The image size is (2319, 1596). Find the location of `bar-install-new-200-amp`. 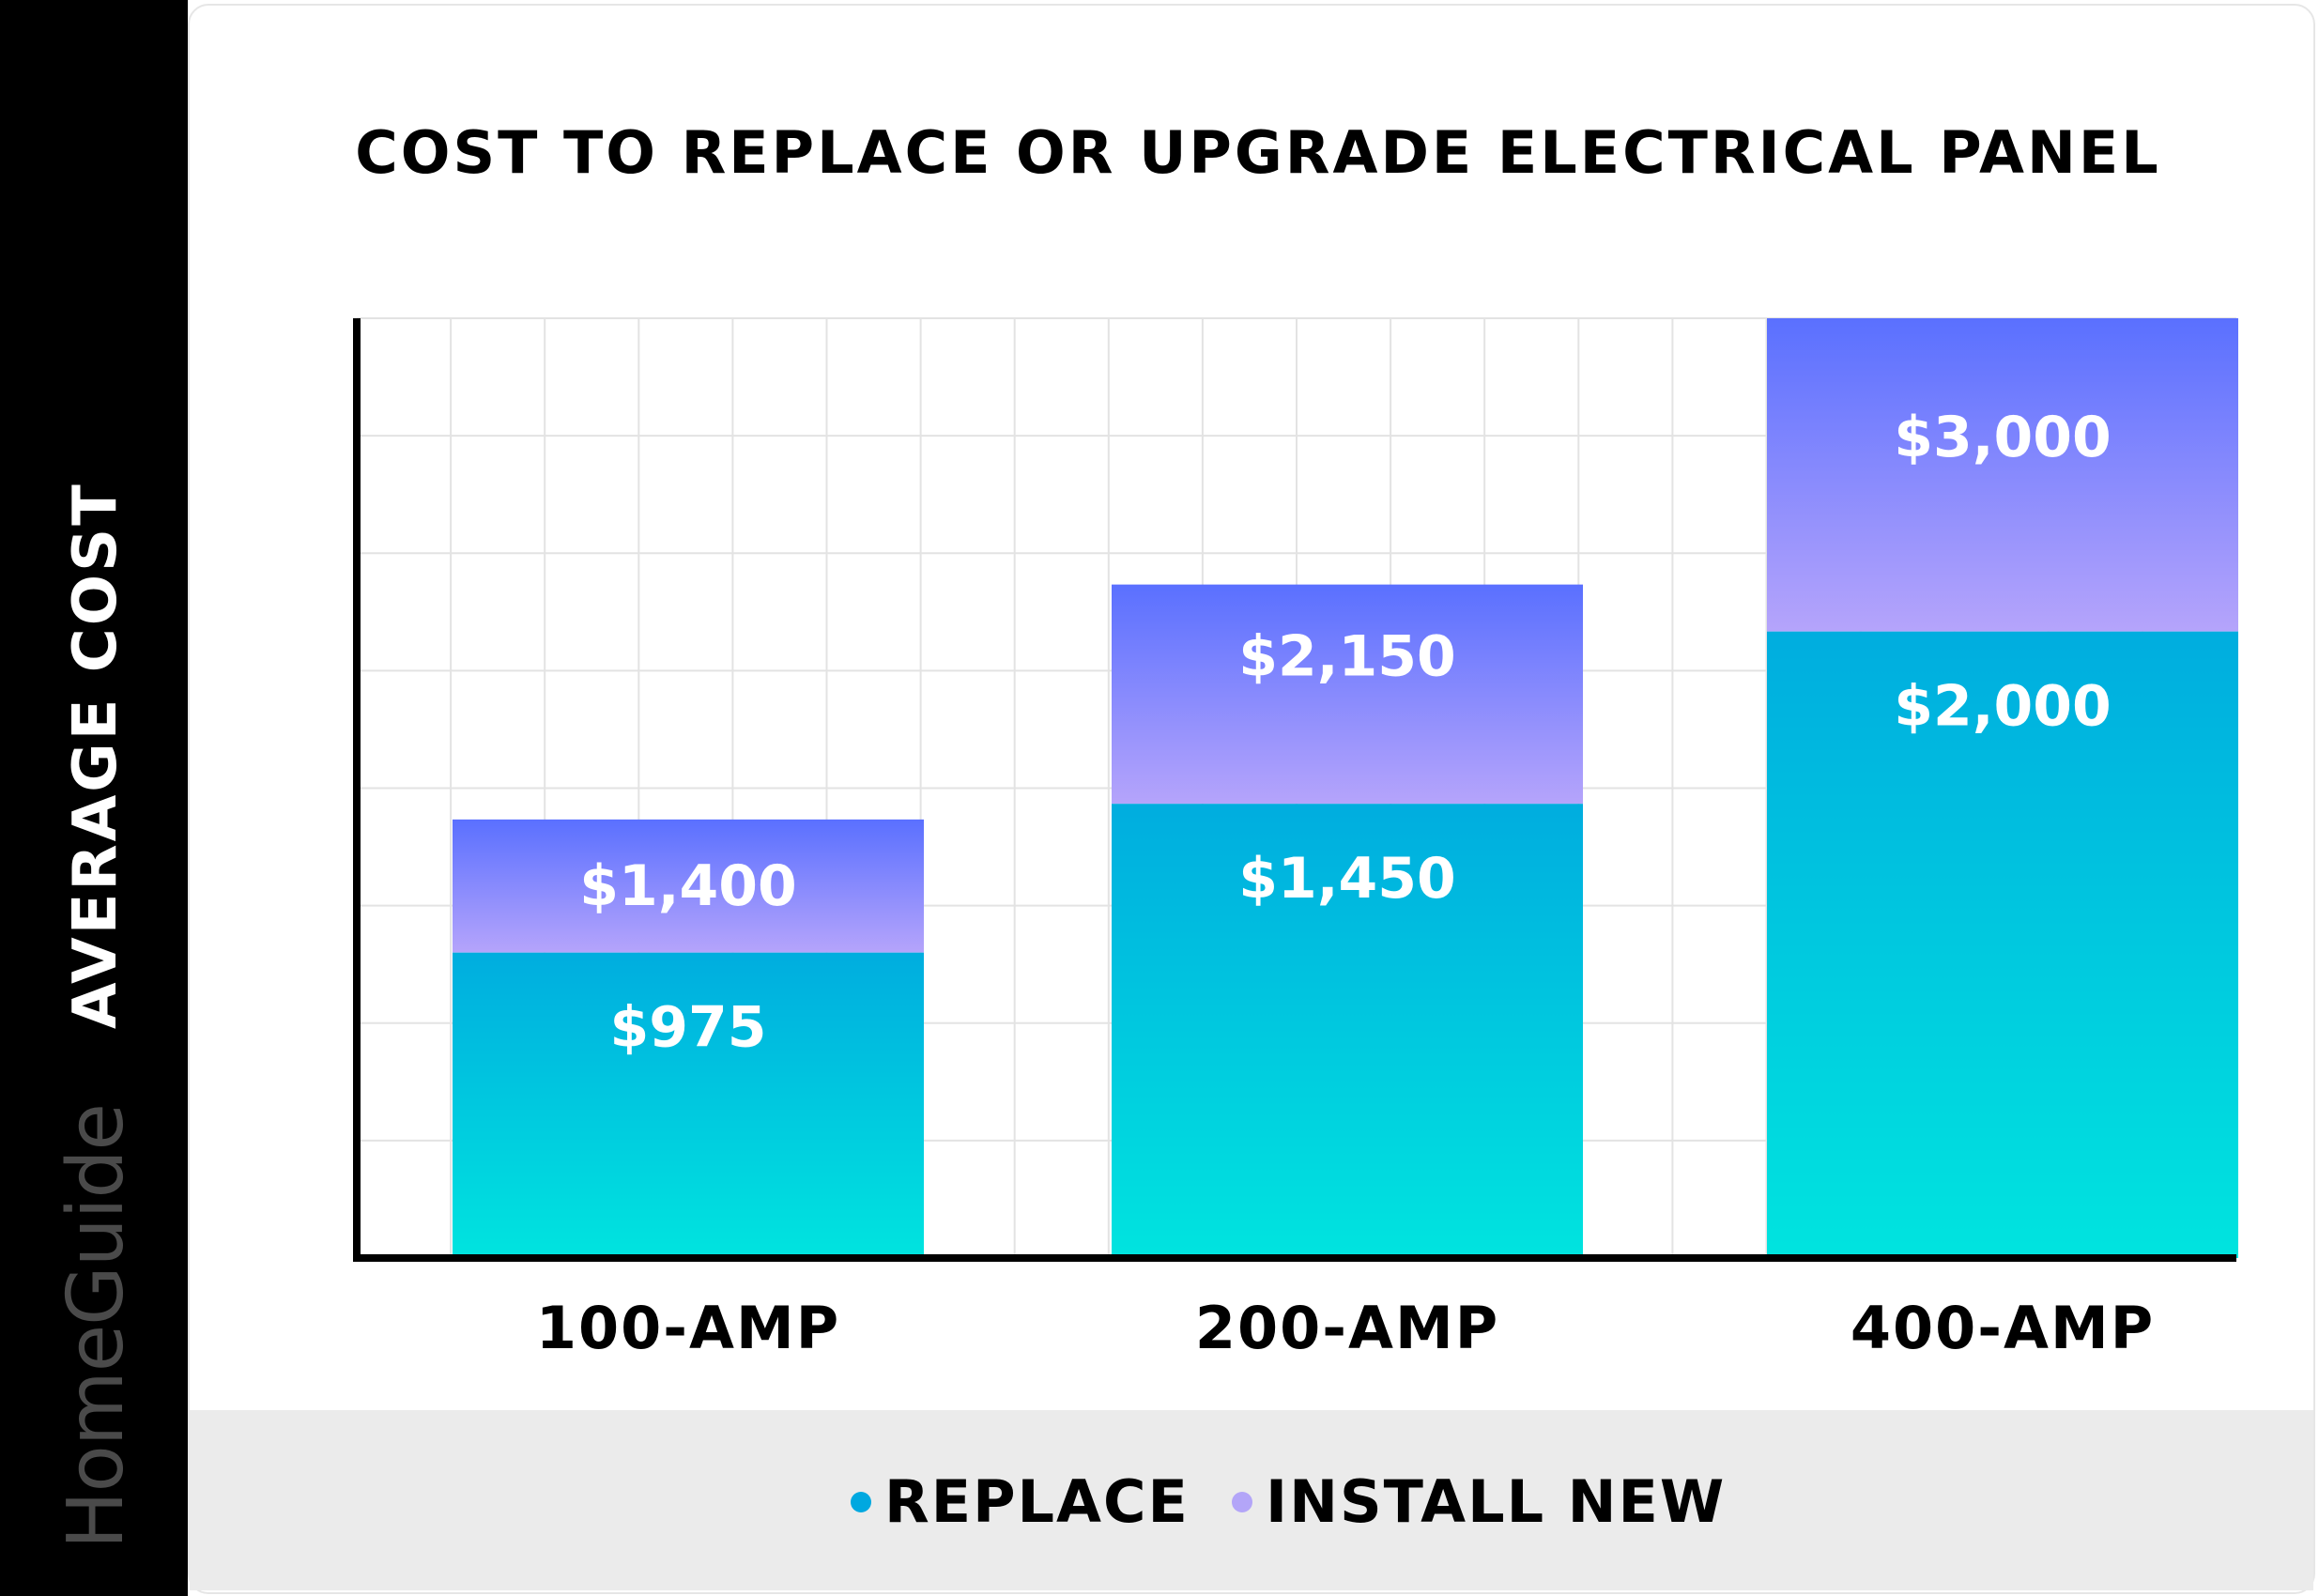

bar-install-new-200-amp is located at coordinates (1347, 694).